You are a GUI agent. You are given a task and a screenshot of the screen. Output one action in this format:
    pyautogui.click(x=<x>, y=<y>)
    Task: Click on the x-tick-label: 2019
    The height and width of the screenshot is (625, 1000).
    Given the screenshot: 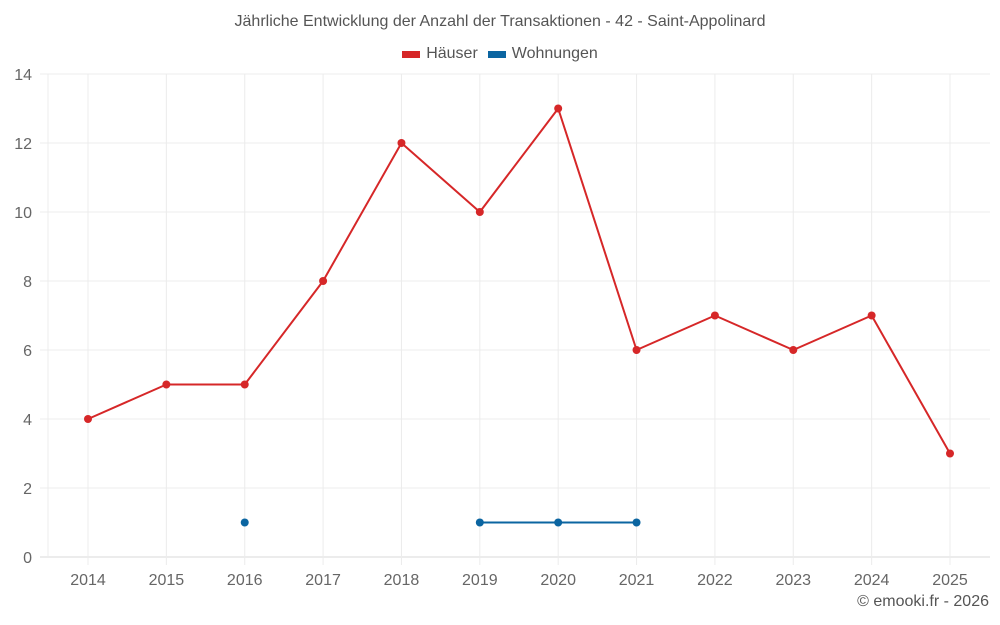 What is the action you would take?
    pyautogui.click(x=480, y=580)
    